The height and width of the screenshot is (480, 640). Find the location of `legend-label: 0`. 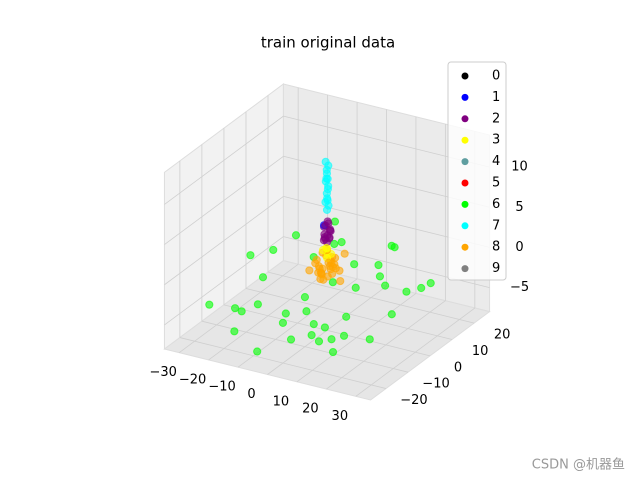

legend-label: 0 is located at coordinates (496, 76).